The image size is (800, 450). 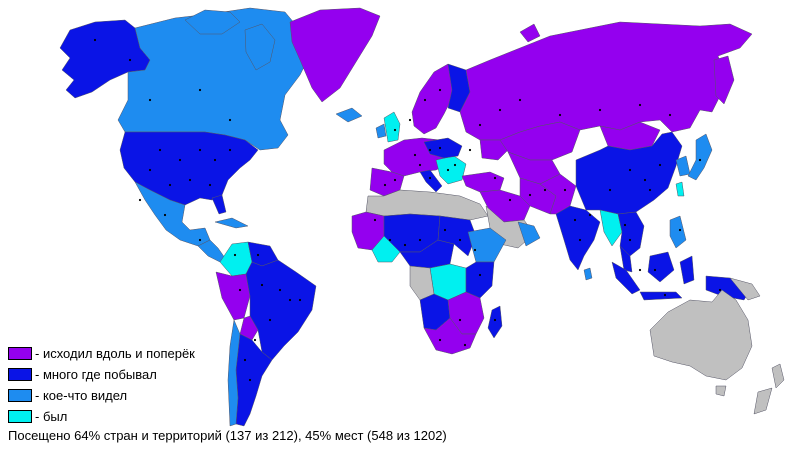 What do you see at coordinates (680, 189) in the screenshot?
I see `region-taiwan` at bounding box center [680, 189].